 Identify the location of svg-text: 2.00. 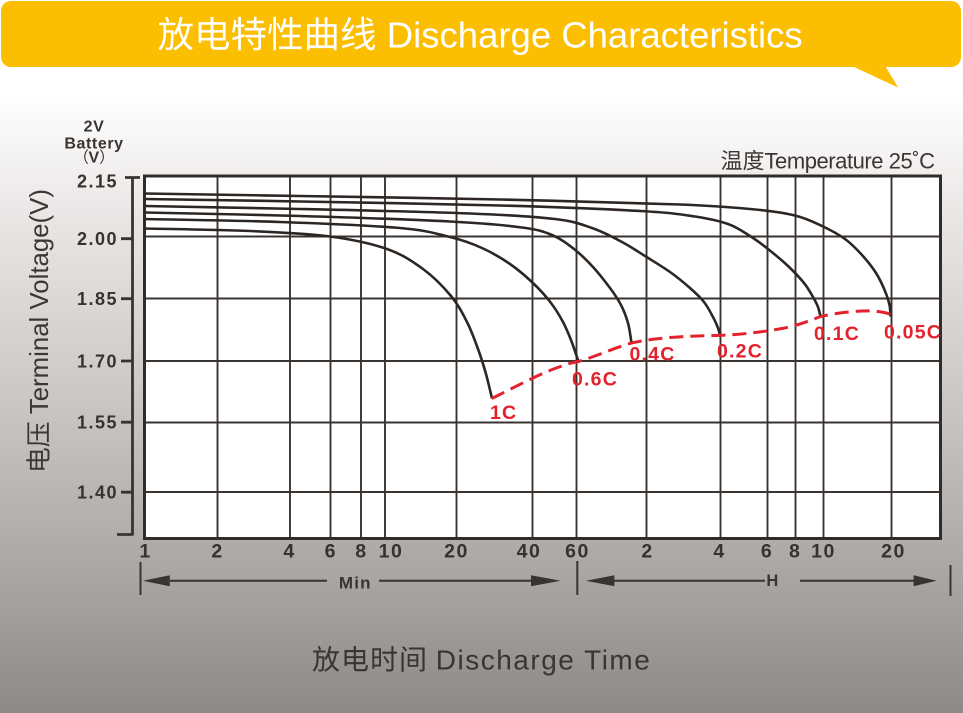
(97, 239).